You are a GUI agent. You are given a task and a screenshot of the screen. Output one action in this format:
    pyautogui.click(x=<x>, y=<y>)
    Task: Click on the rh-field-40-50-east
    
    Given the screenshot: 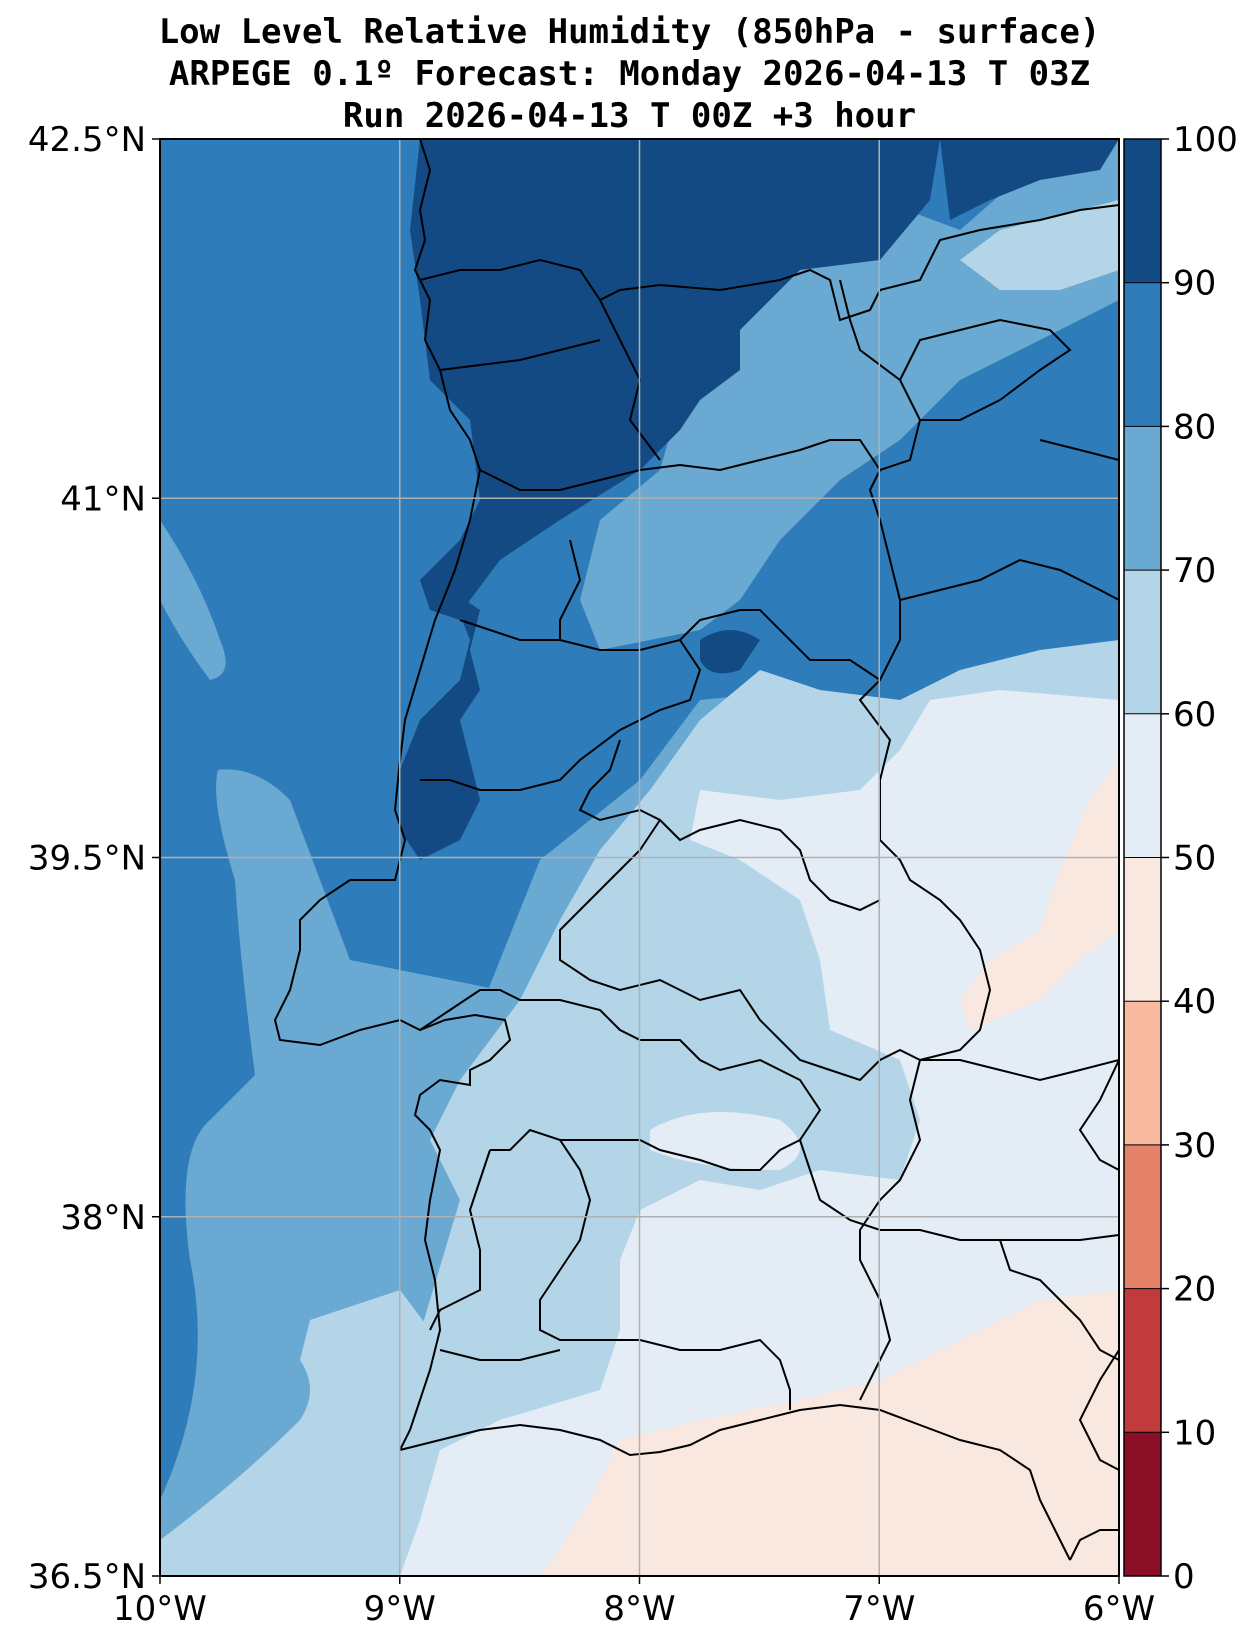 What is the action you would take?
    pyautogui.click(x=1039, y=895)
    